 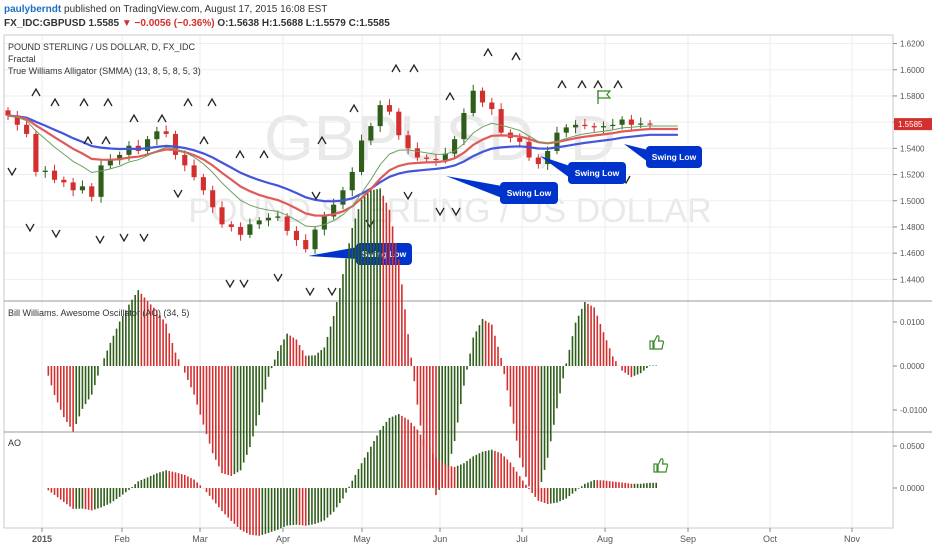 What do you see at coordinates (33, 9) in the screenshot?
I see `author-link: paulyberndt` at bounding box center [33, 9].